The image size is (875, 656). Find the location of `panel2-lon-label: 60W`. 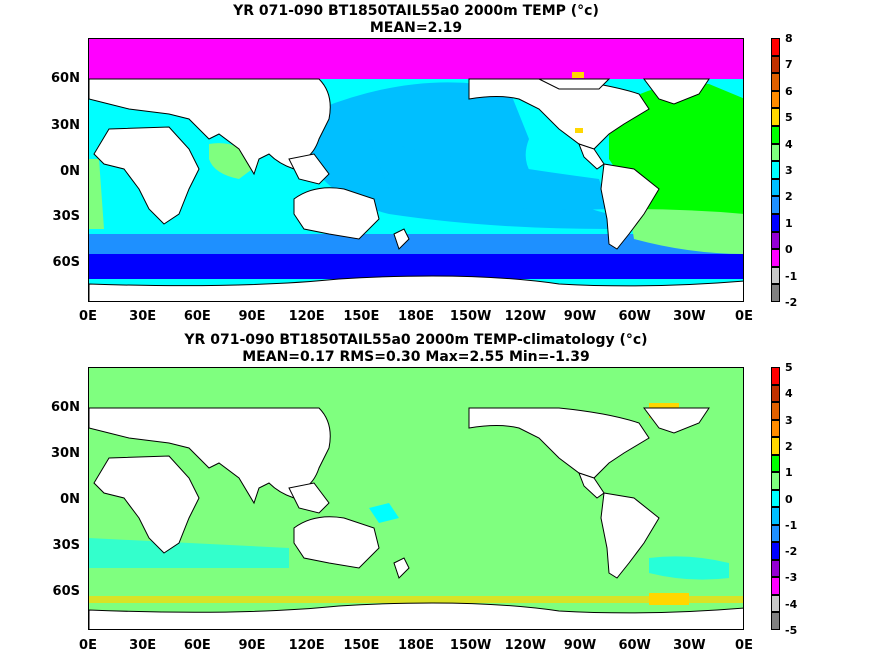

panel2-lon-label: 60W is located at coordinates (634, 645).